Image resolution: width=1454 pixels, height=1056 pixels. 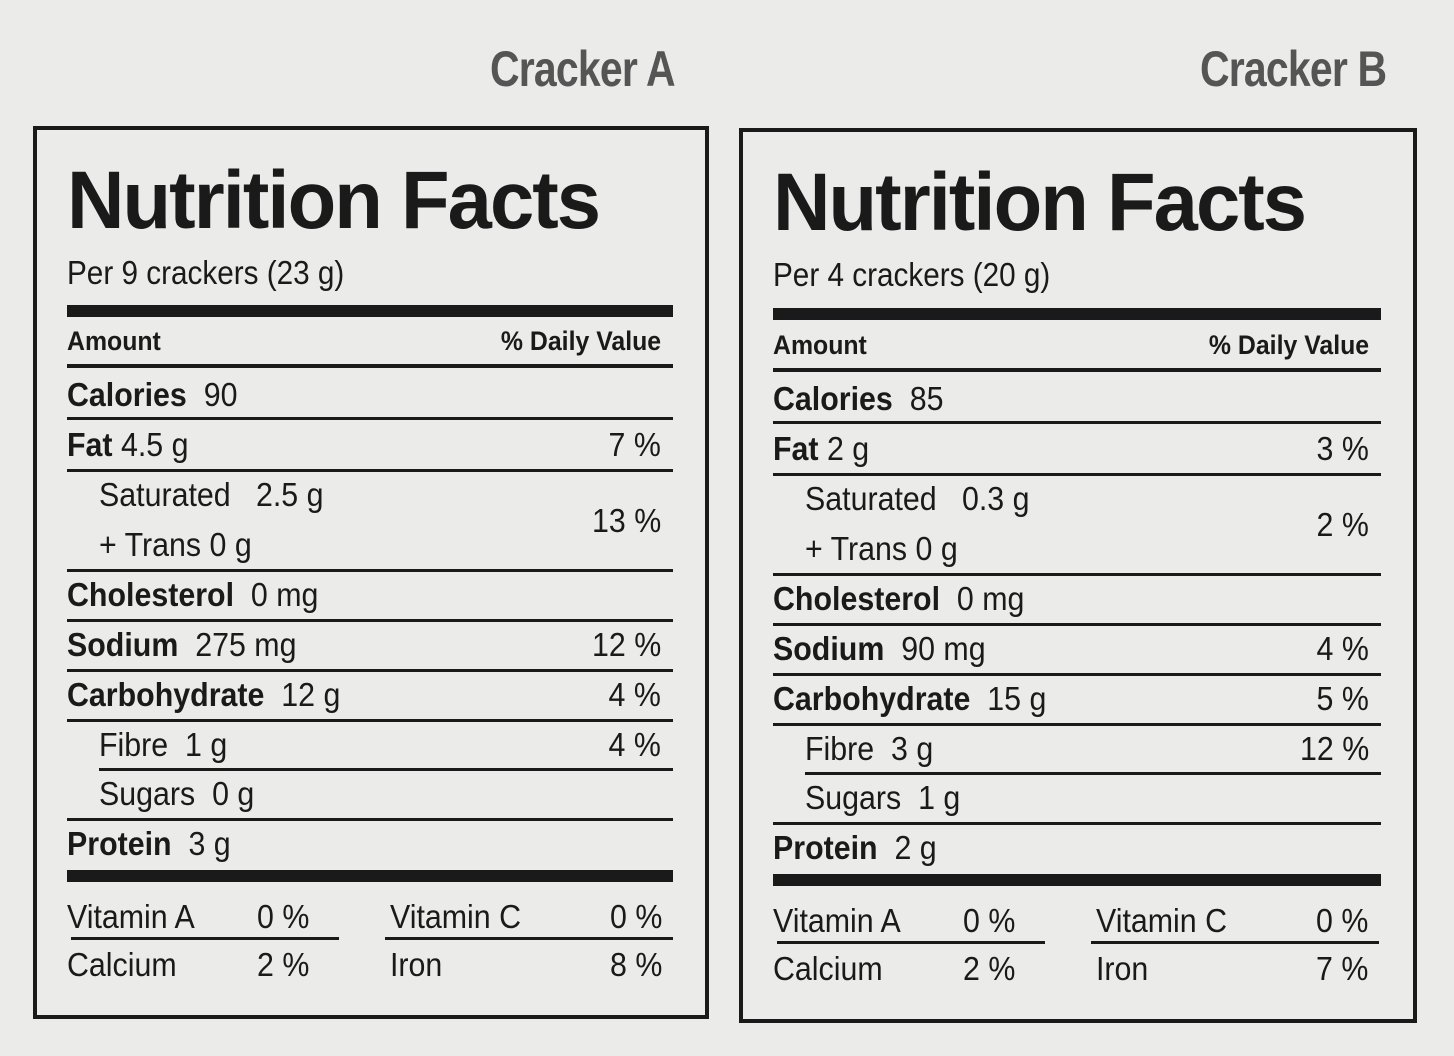 I want to click on sat-trans-dv: 13 %, so click(x=626, y=520).